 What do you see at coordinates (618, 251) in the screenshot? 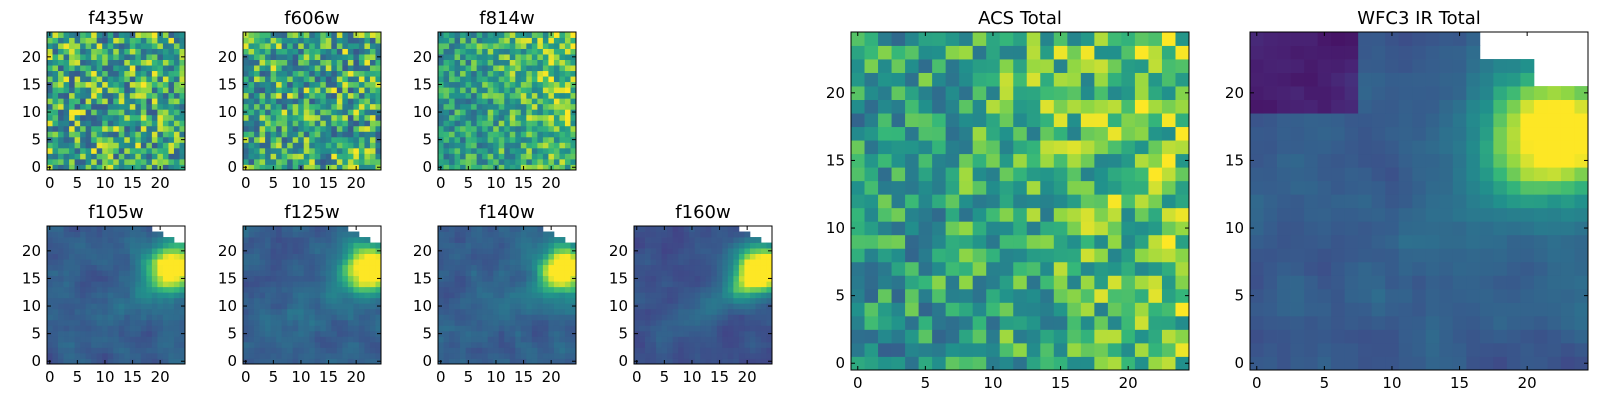
I see `y-tick-label: 20` at bounding box center [618, 251].